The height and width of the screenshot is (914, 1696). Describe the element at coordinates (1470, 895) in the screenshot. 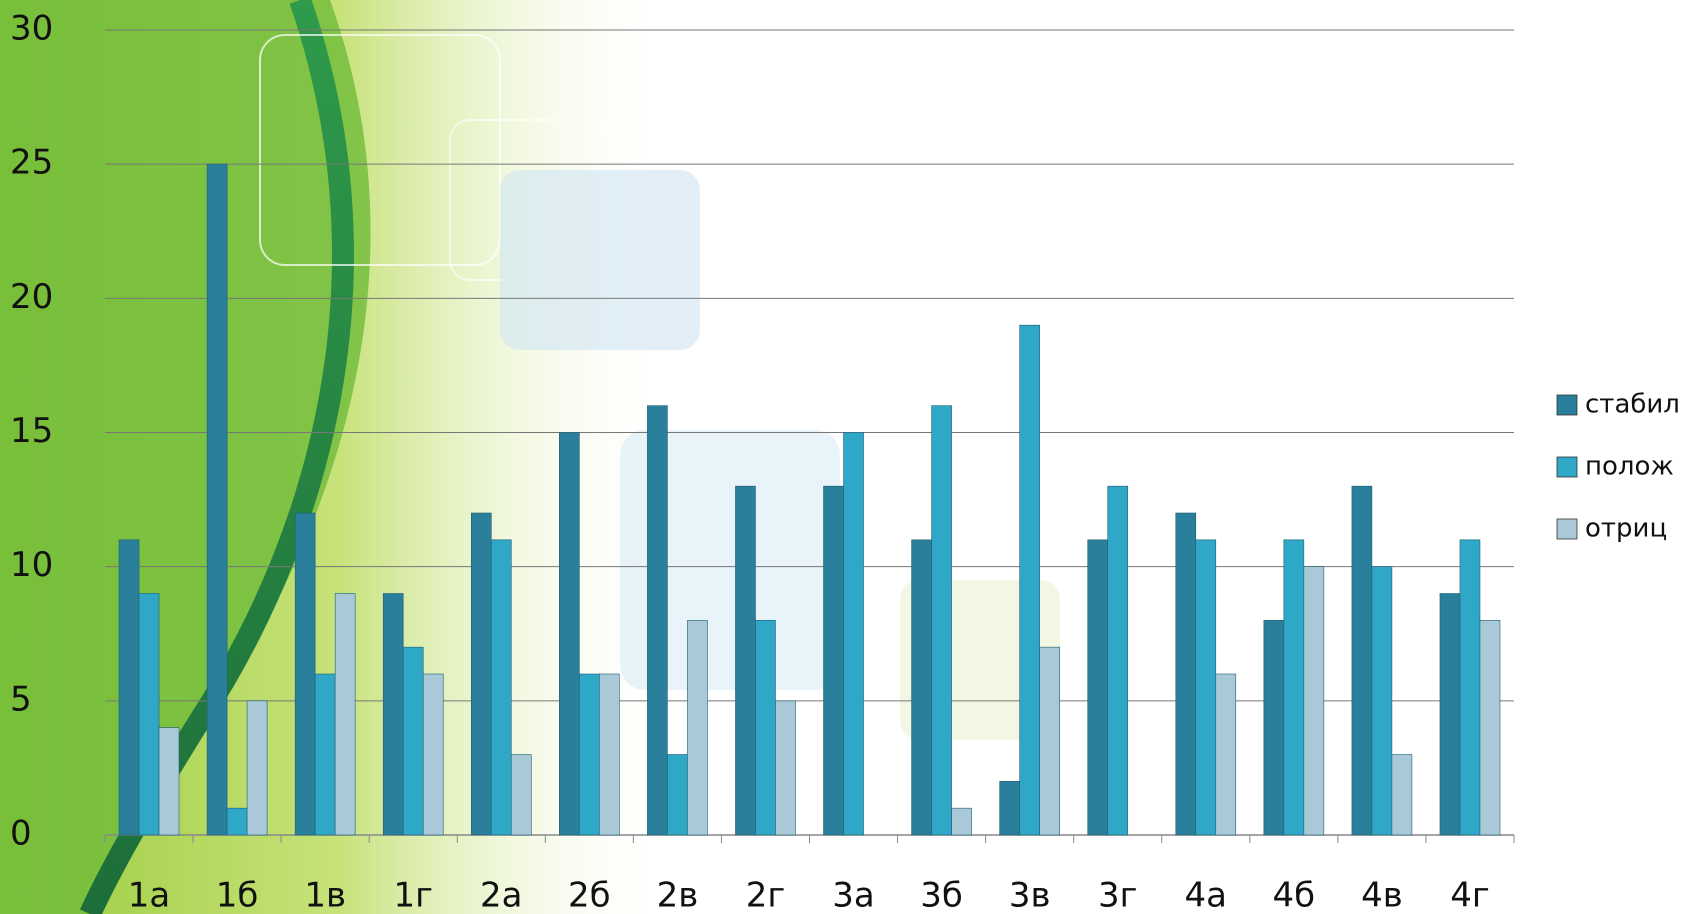

I see `x-tick-label: 4г` at that location.